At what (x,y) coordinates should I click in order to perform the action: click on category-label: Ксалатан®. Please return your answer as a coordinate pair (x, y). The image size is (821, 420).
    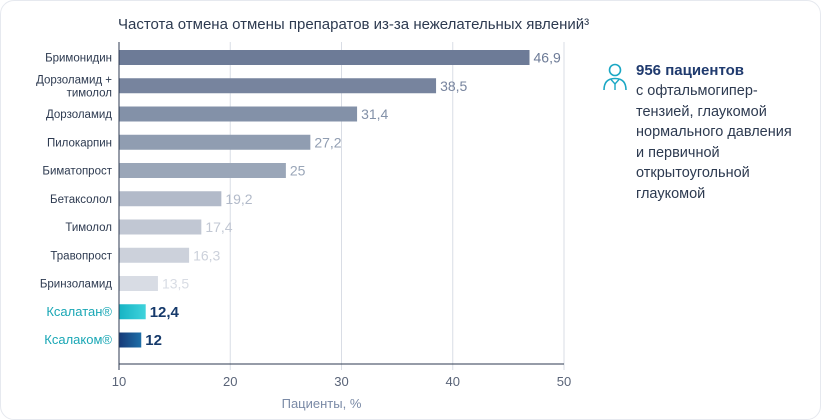
    Looking at the image, I should click on (79, 311).